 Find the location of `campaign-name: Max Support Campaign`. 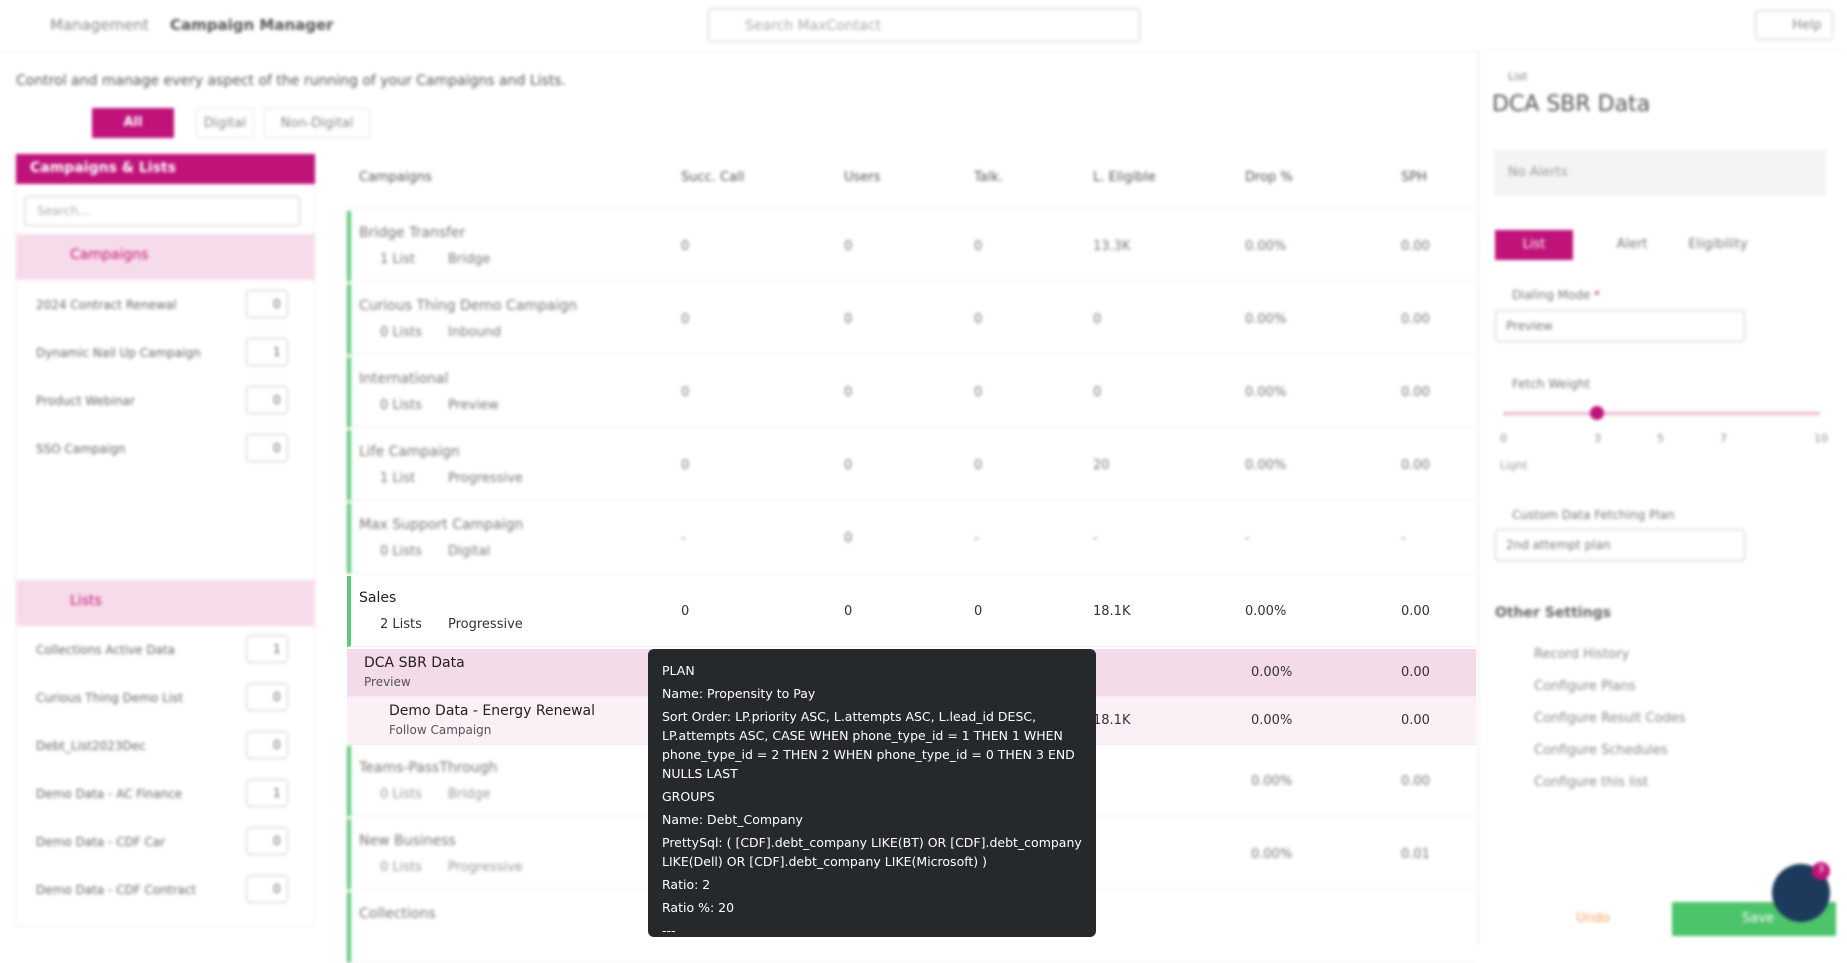

campaign-name: Max Support Campaign is located at coordinates (441, 525).